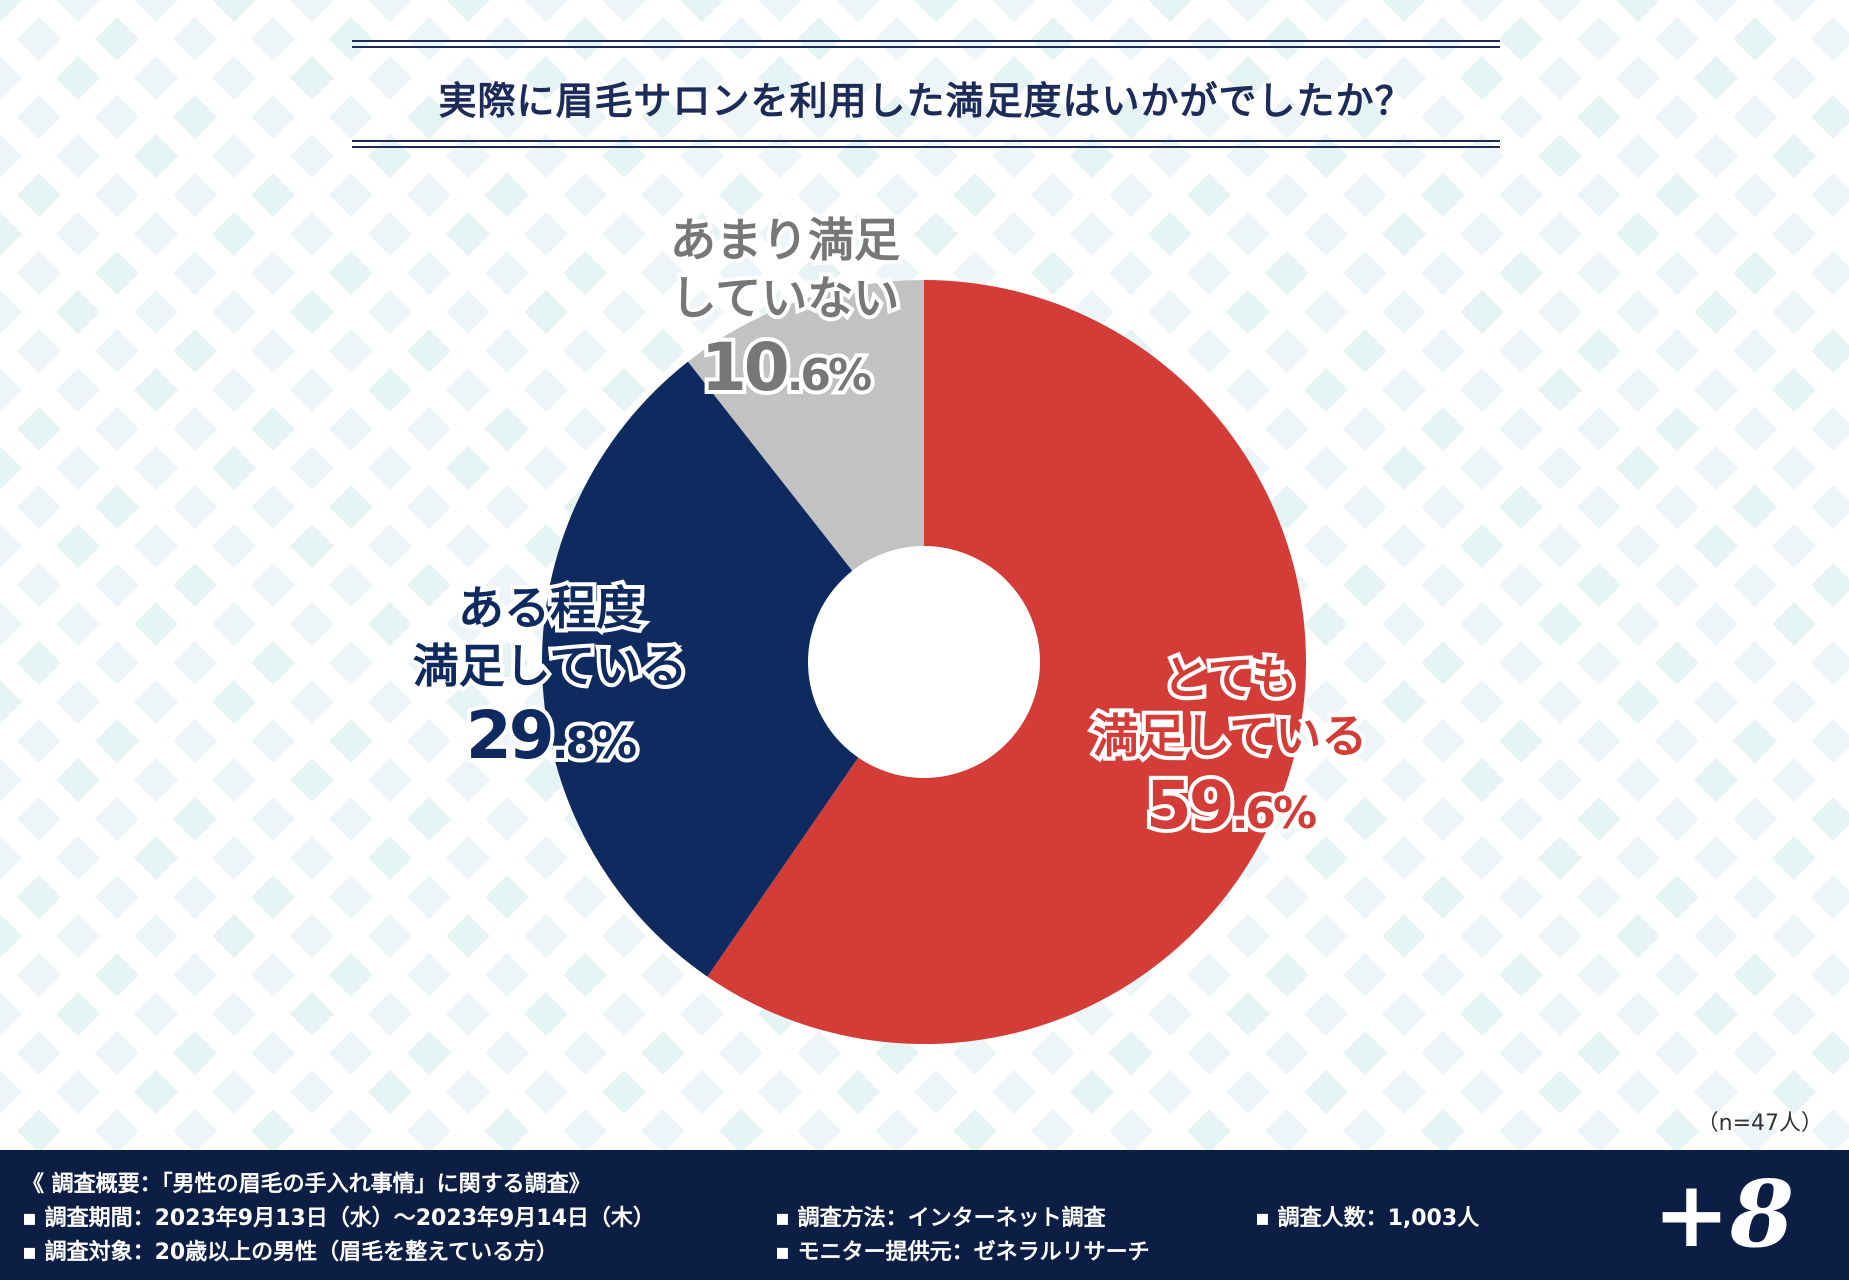  What do you see at coordinates (550, 608) in the screenshot?
I see `label-somewhat-satisfied-line1: ある程度` at bounding box center [550, 608].